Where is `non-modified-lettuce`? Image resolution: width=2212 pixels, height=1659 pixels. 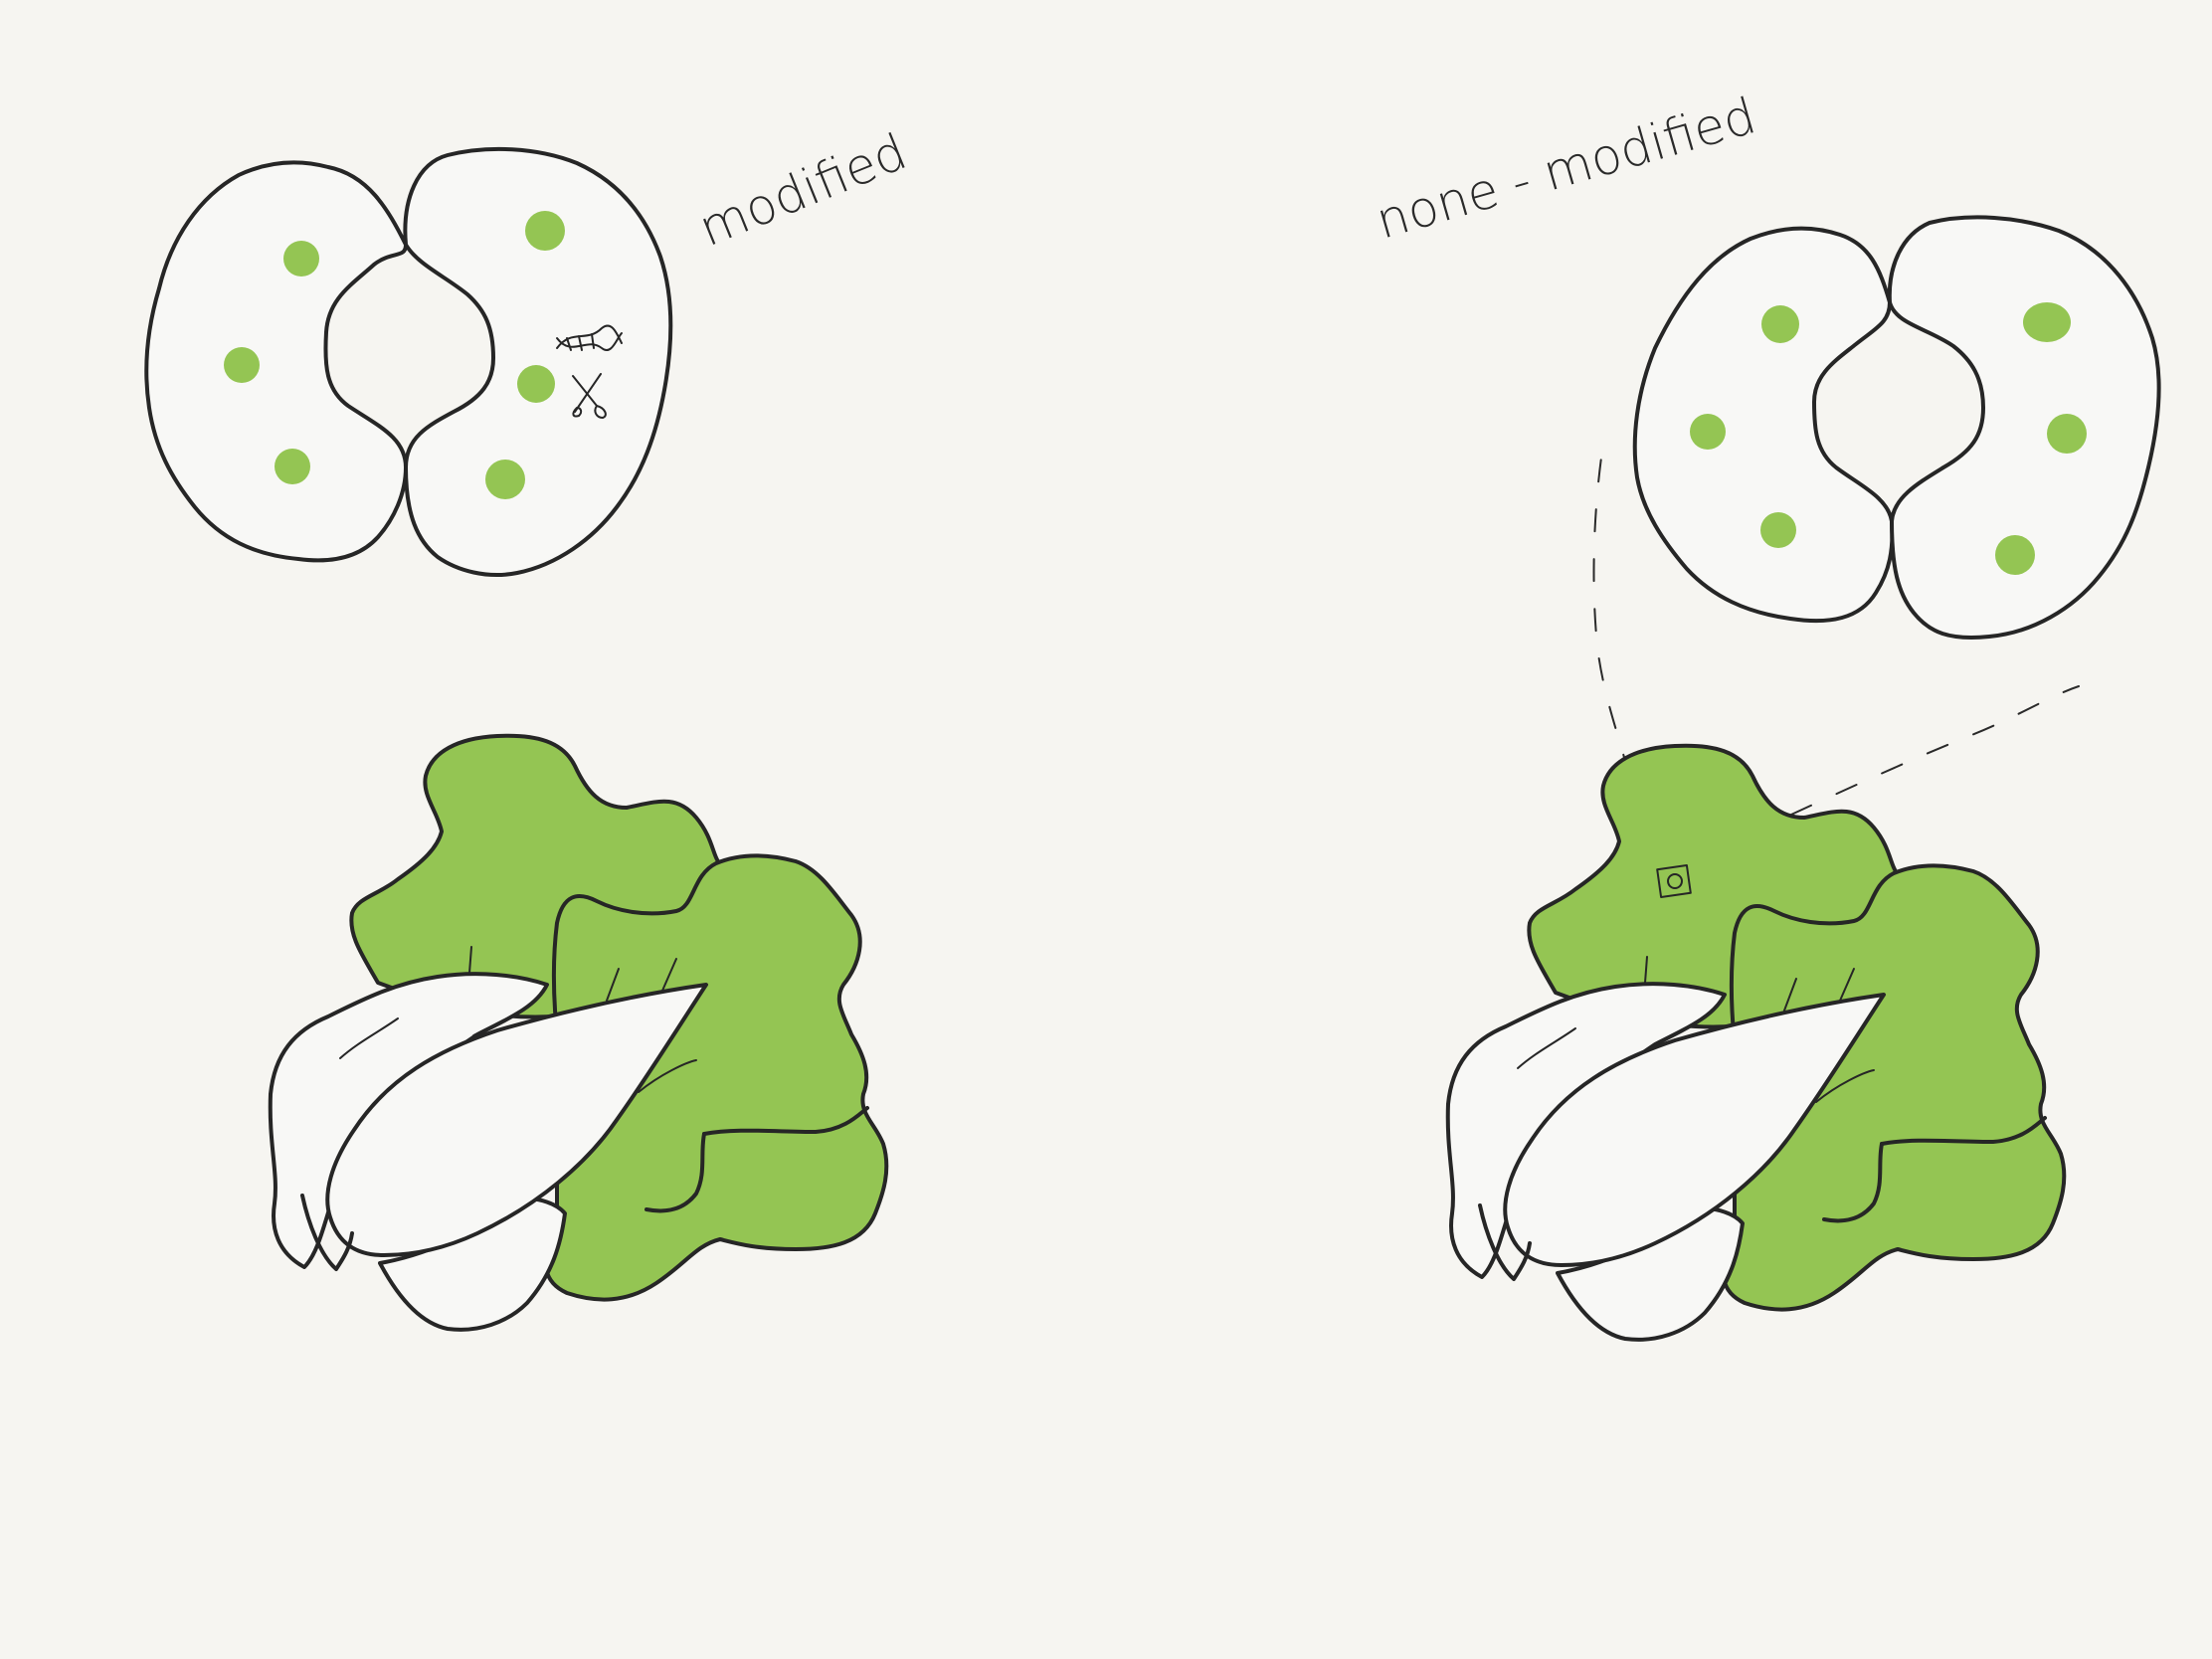
non-modified-lettuce is located at coordinates (1756, 1042).